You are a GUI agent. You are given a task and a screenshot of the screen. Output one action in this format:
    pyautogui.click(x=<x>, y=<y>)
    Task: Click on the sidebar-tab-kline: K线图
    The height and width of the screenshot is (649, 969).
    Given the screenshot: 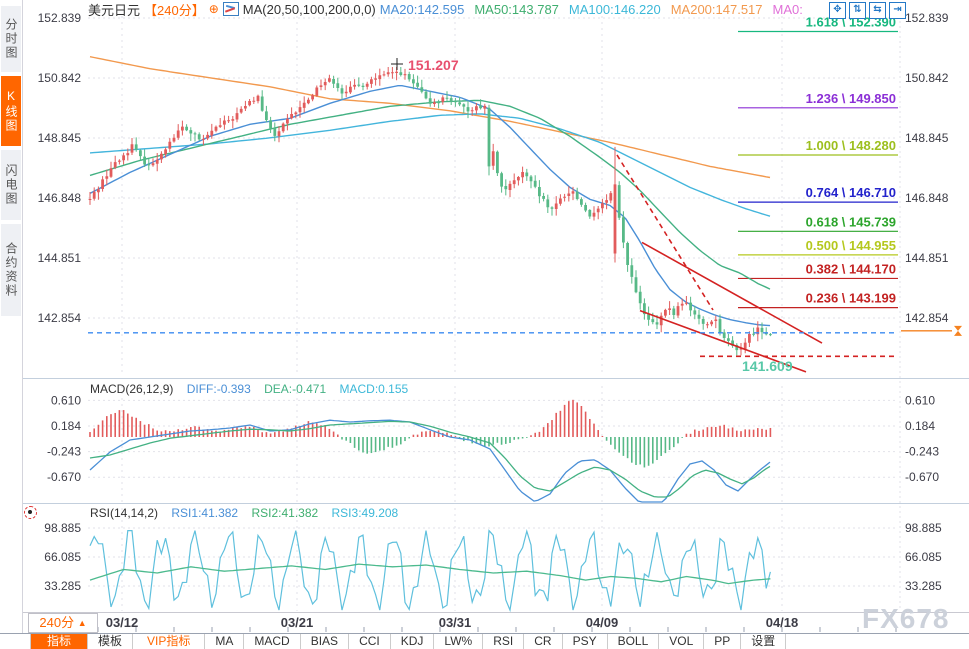 What is the action you would take?
    pyautogui.click(x=11, y=111)
    